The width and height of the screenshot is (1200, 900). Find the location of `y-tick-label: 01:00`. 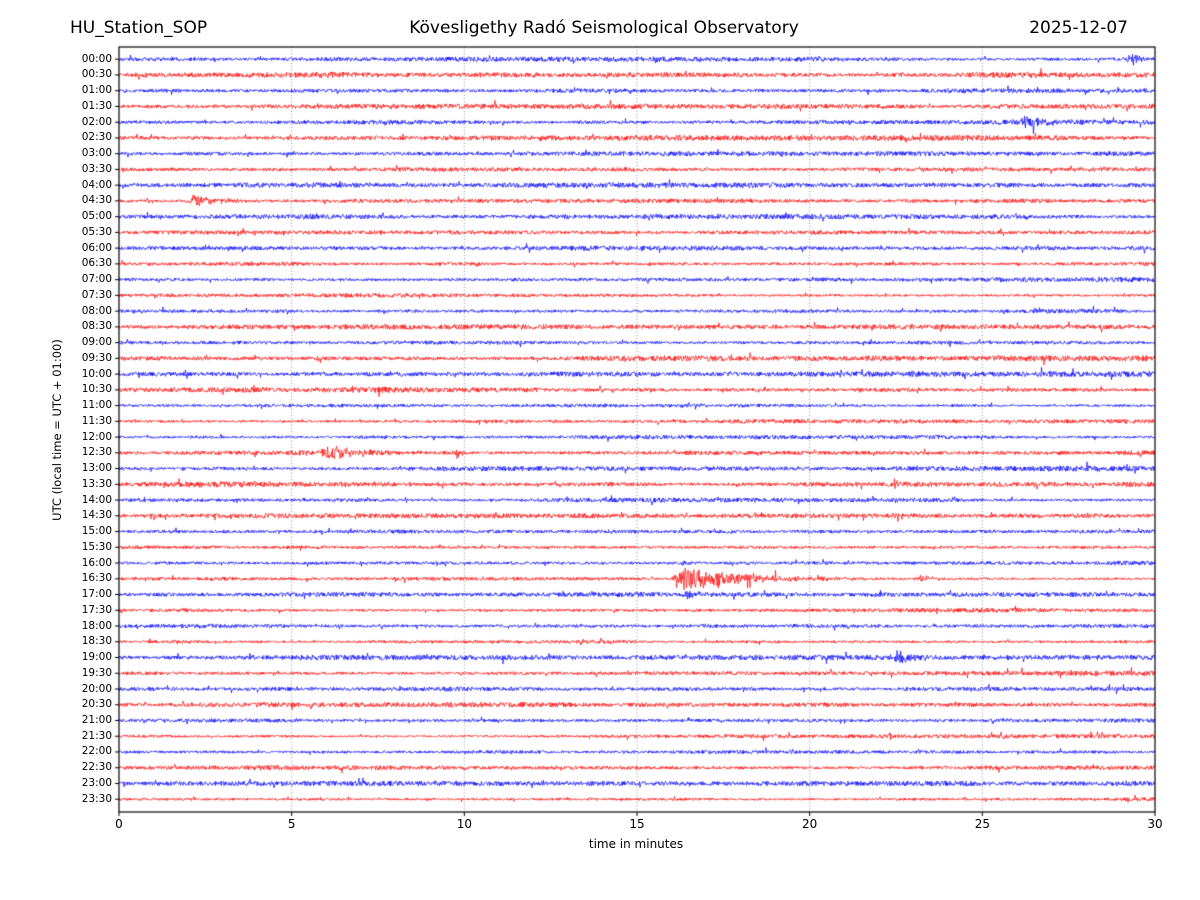

y-tick-label: 01:00 is located at coordinates (96, 90).